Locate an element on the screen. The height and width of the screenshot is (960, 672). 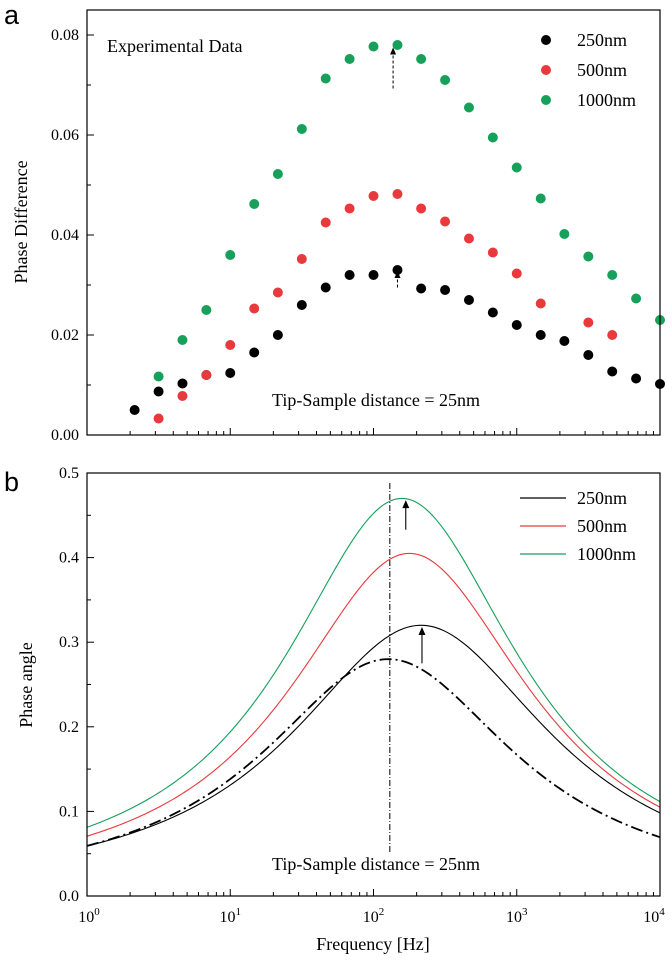
legend-label-1000nm-b: 1000nm is located at coordinates (606, 554).